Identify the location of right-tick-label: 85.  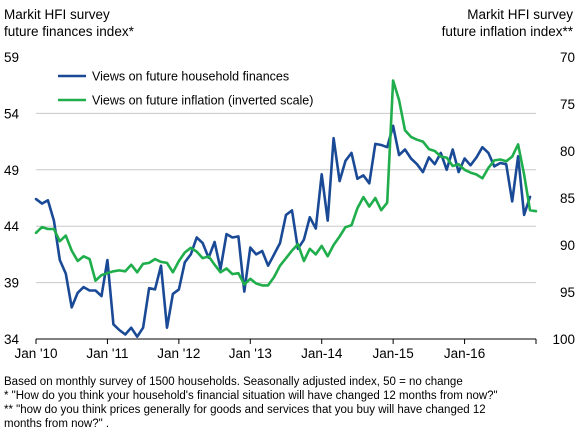
(567, 198).